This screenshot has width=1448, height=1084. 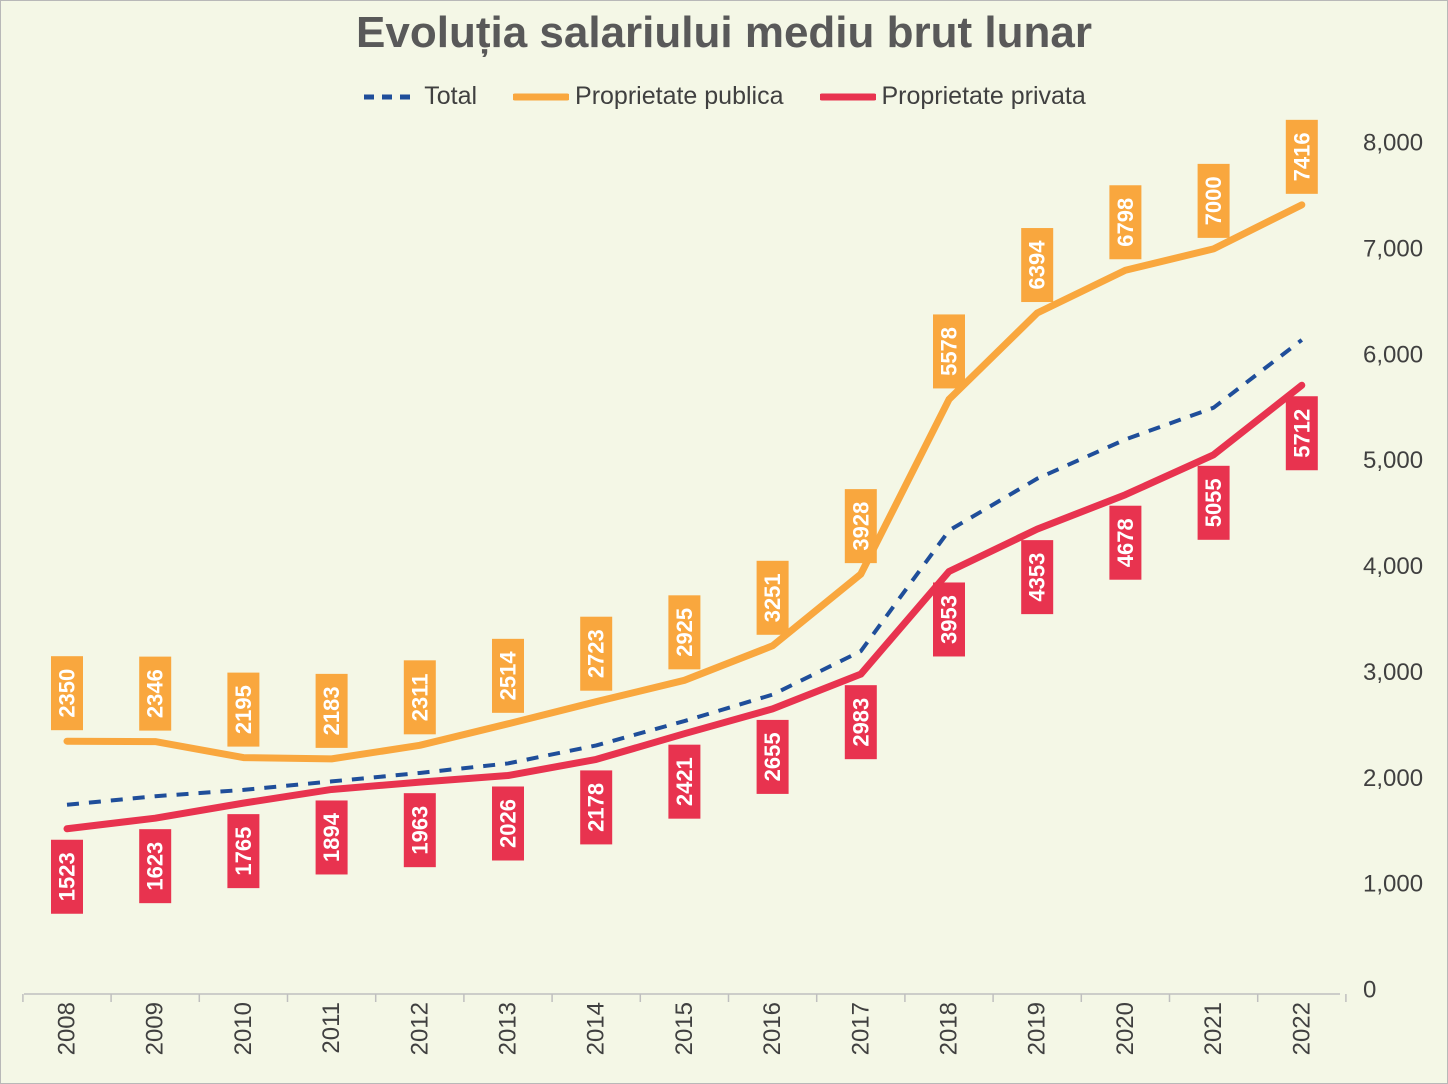 I want to click on x-tick-label: 2011, so click(x=331, y=1028).